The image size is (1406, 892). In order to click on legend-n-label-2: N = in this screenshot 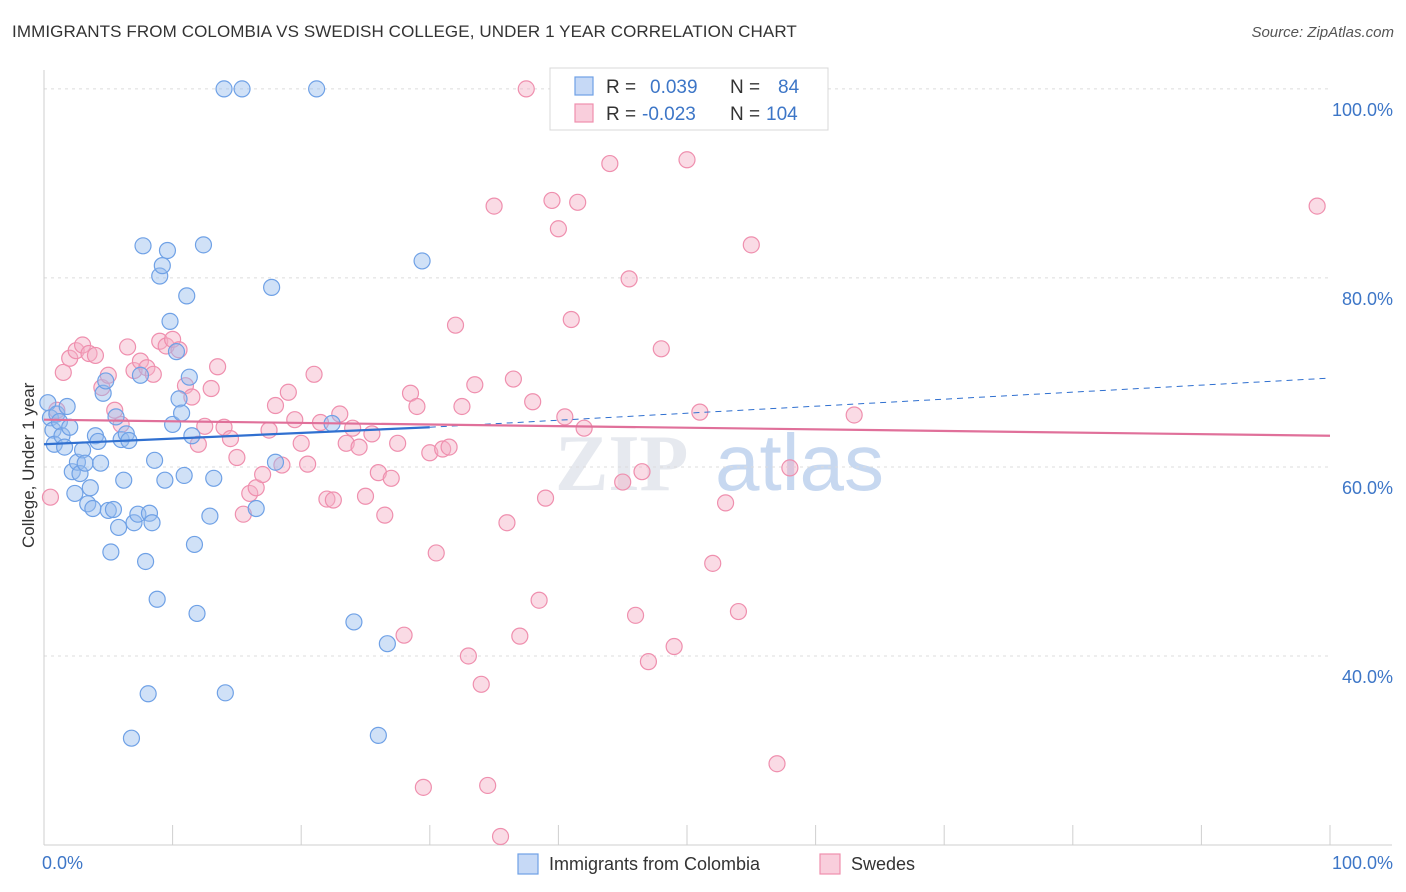, I will do `click(745, 114)`.